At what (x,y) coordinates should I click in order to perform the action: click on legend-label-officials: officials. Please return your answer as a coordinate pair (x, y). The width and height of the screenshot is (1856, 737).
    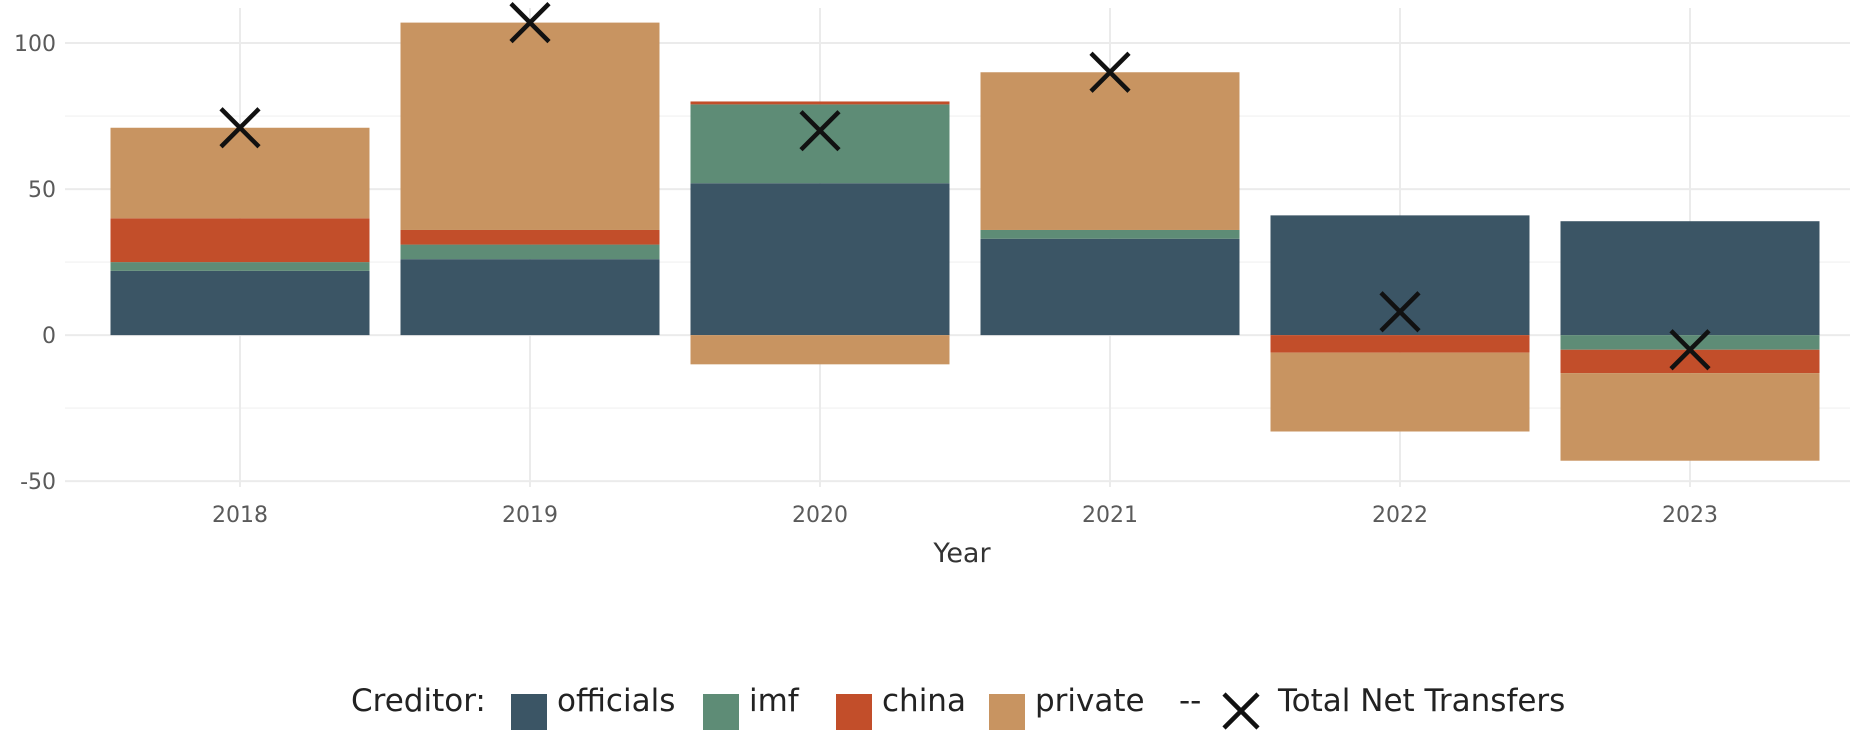
    Looking at the image, I should click on (616, 701).